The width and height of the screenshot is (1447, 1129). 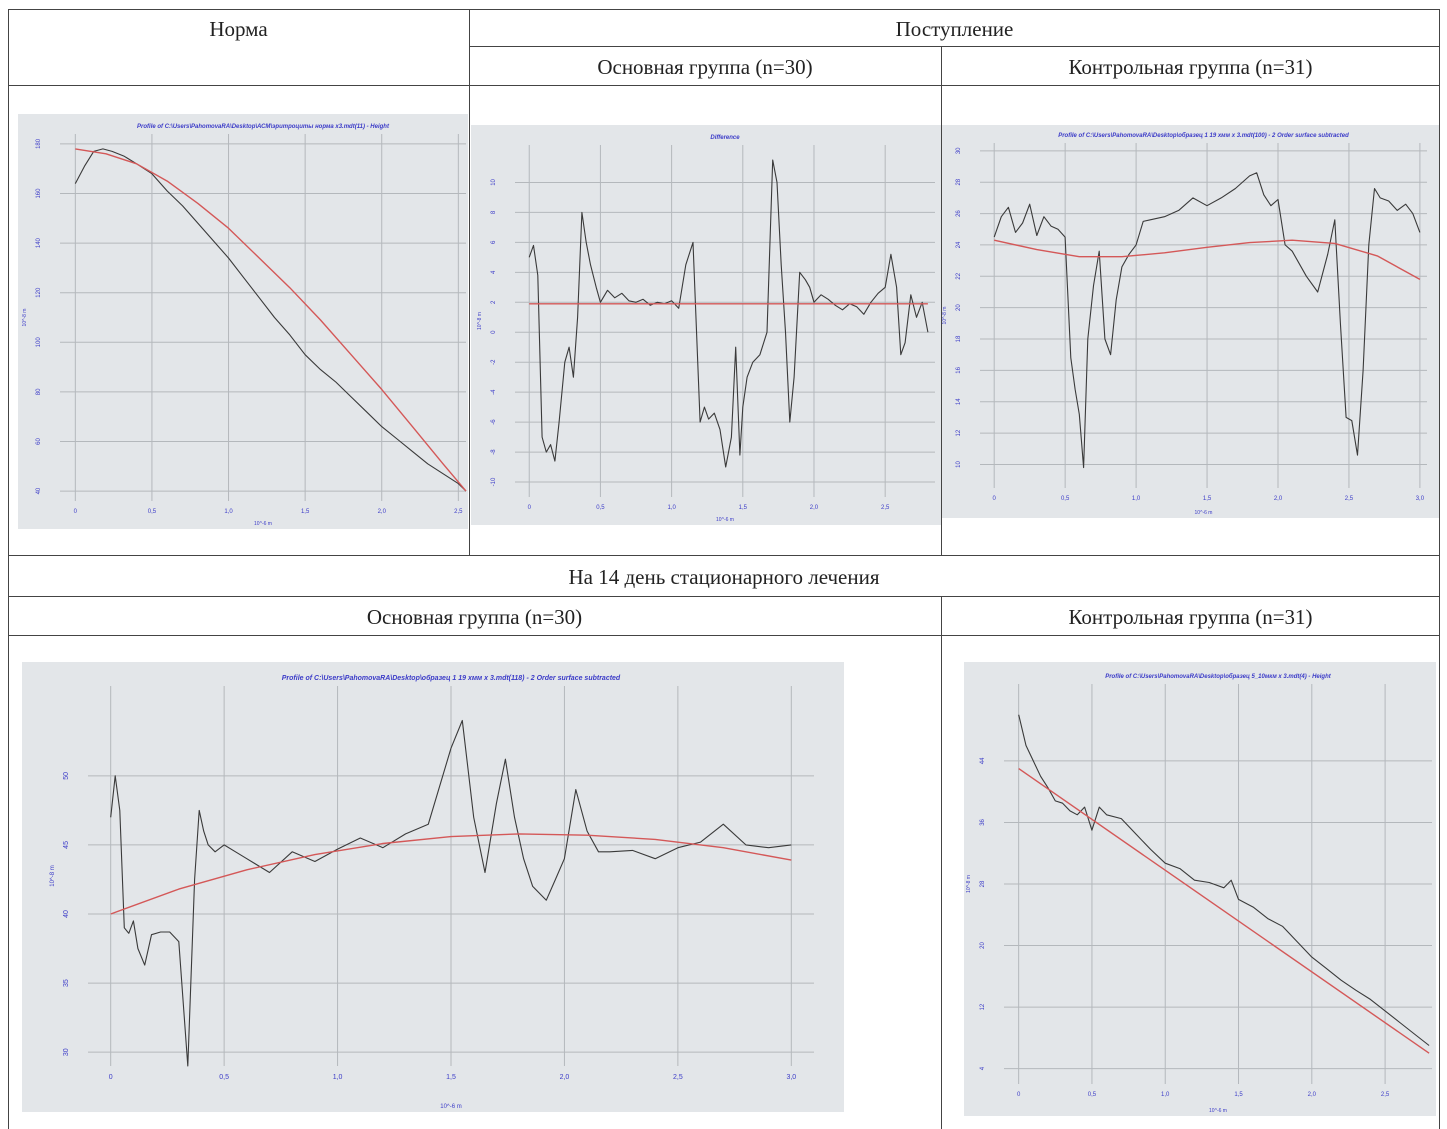 I want to click on y-tick-label: 50, so click(x=66, y=776).